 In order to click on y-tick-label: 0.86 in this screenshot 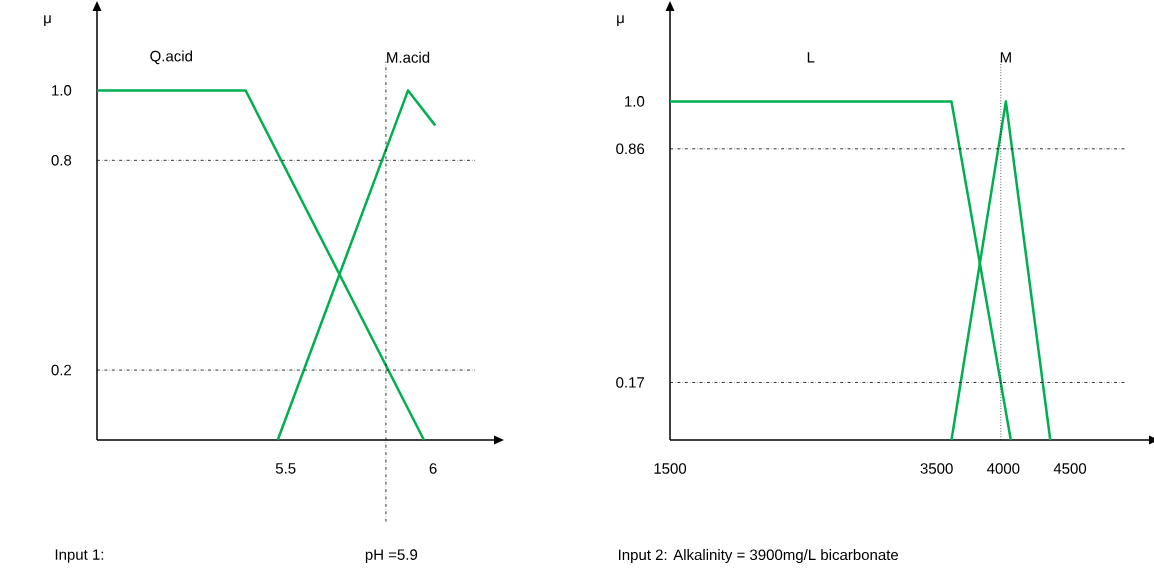, I will do `click(630, 149)`.